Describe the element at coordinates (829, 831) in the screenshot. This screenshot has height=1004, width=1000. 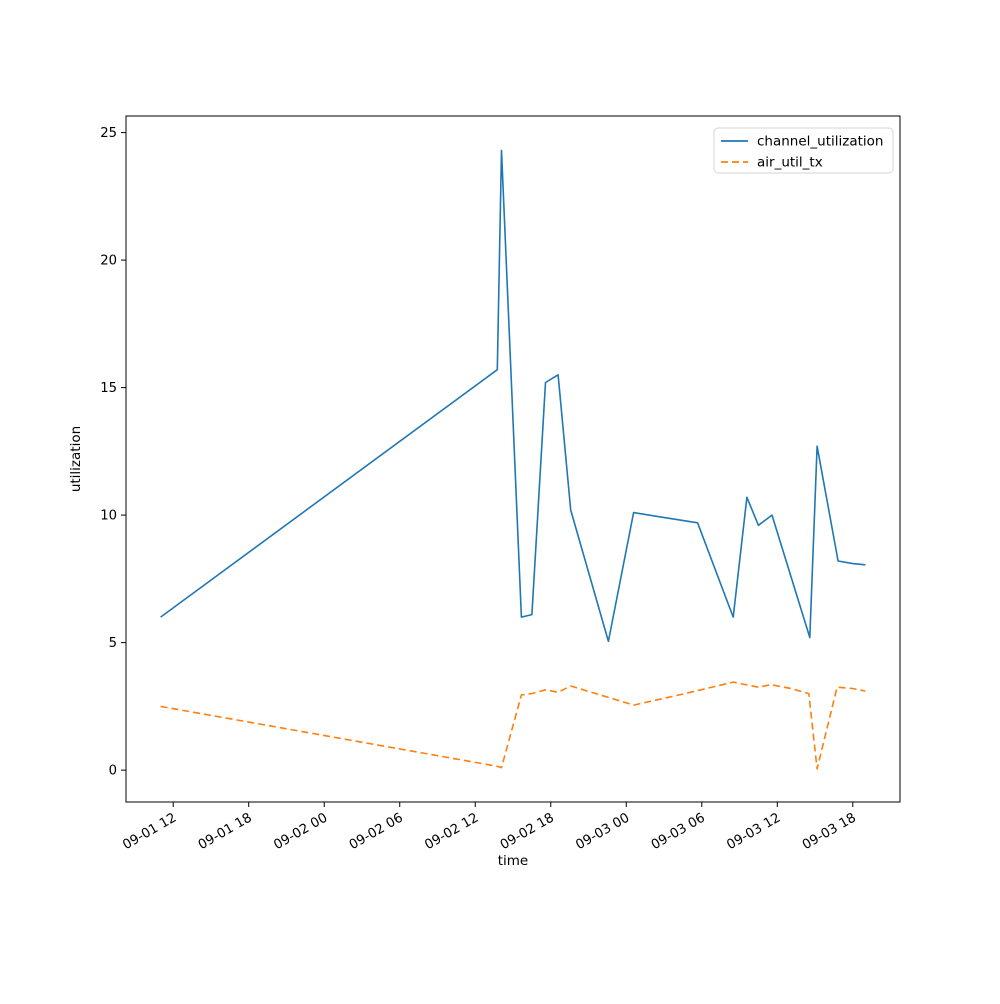
I see `x-tick-label: 09-03 18` at that location.